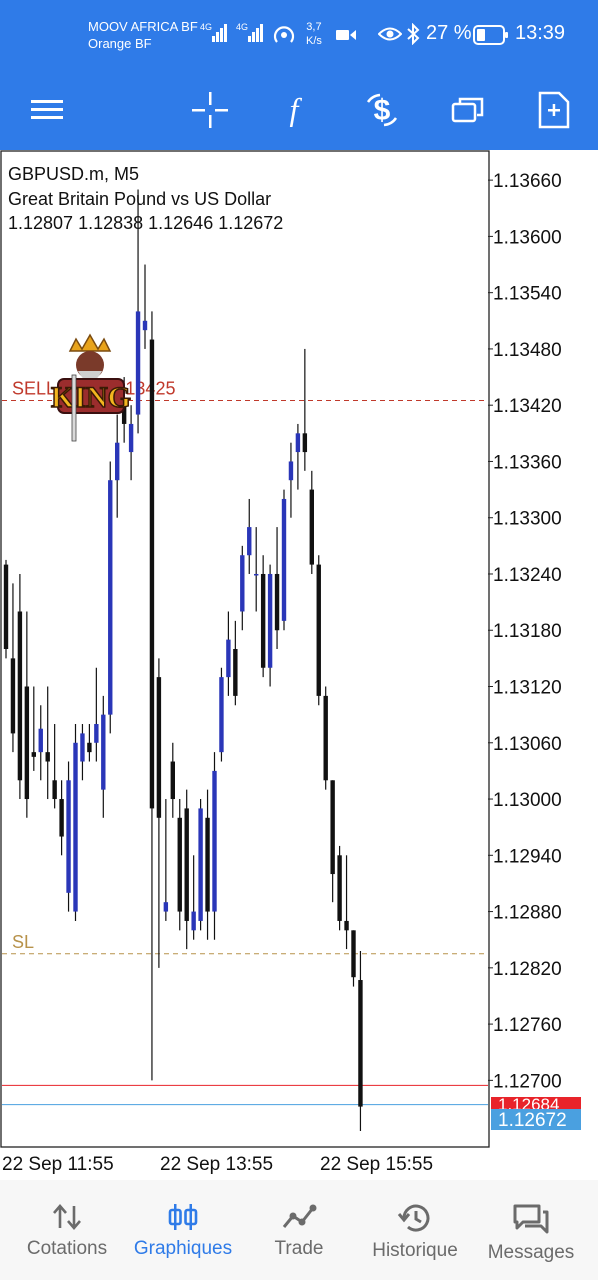 This screenshot has height=1280, width=598. I want to click on app-toolbar: f $, so click(299, 110).